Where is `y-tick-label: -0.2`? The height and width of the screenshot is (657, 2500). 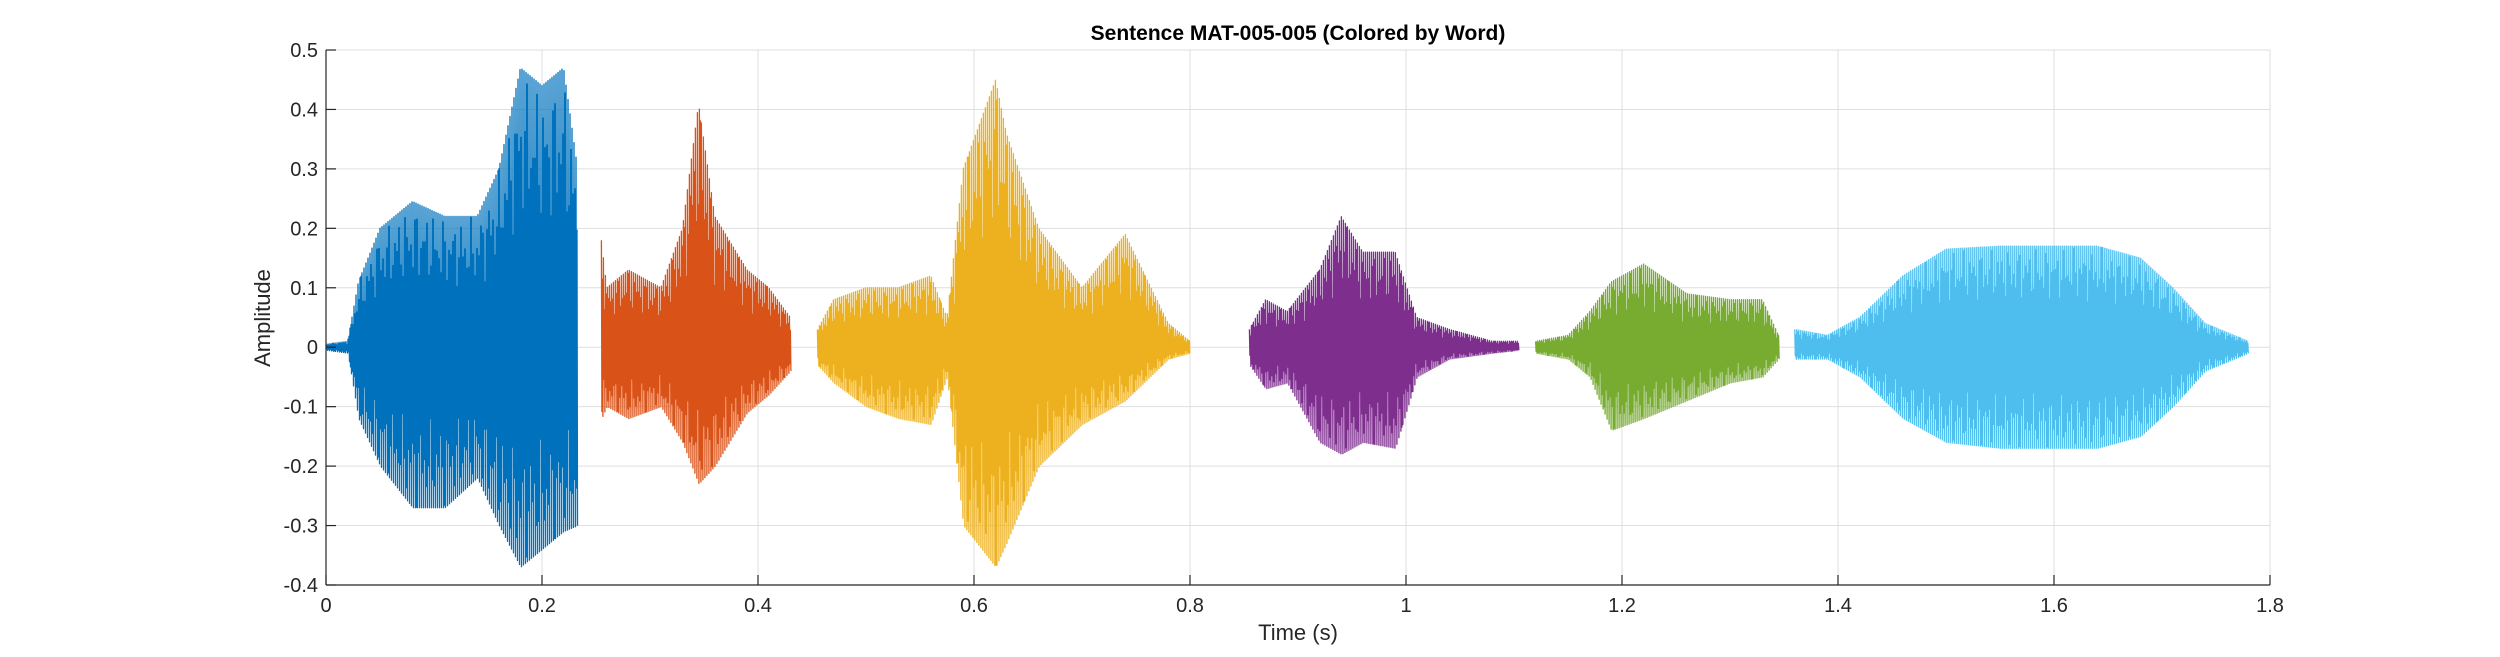
y-tick-label: -0.2 is located at coordinates (301, 467).